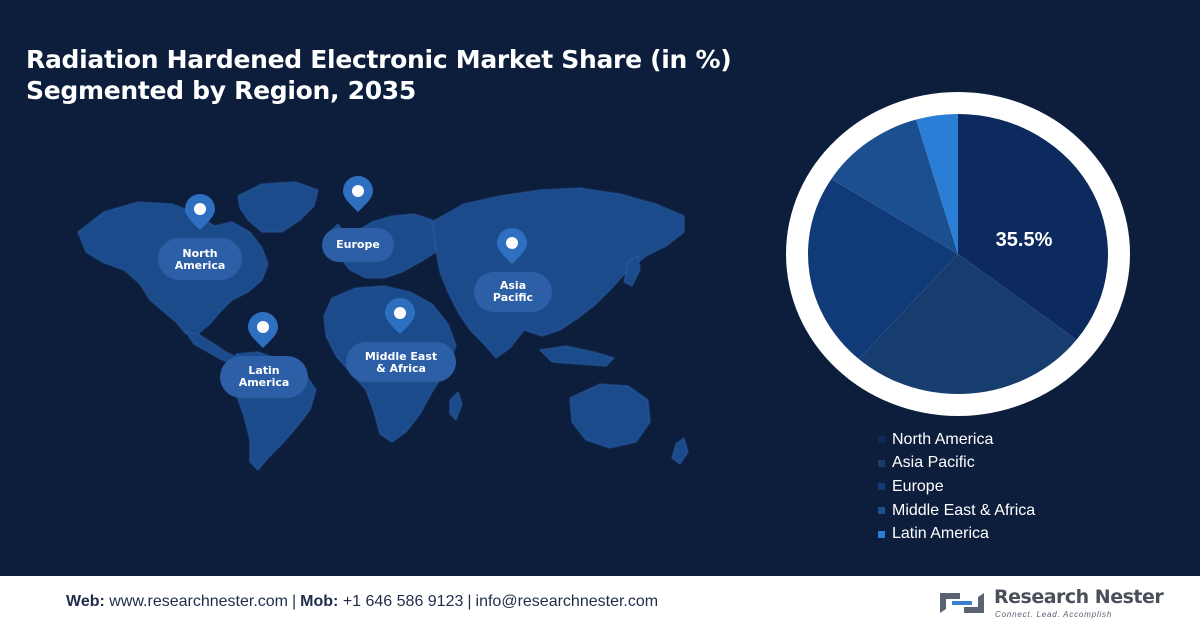  I want to click on japan-shape, so click(632, 271).